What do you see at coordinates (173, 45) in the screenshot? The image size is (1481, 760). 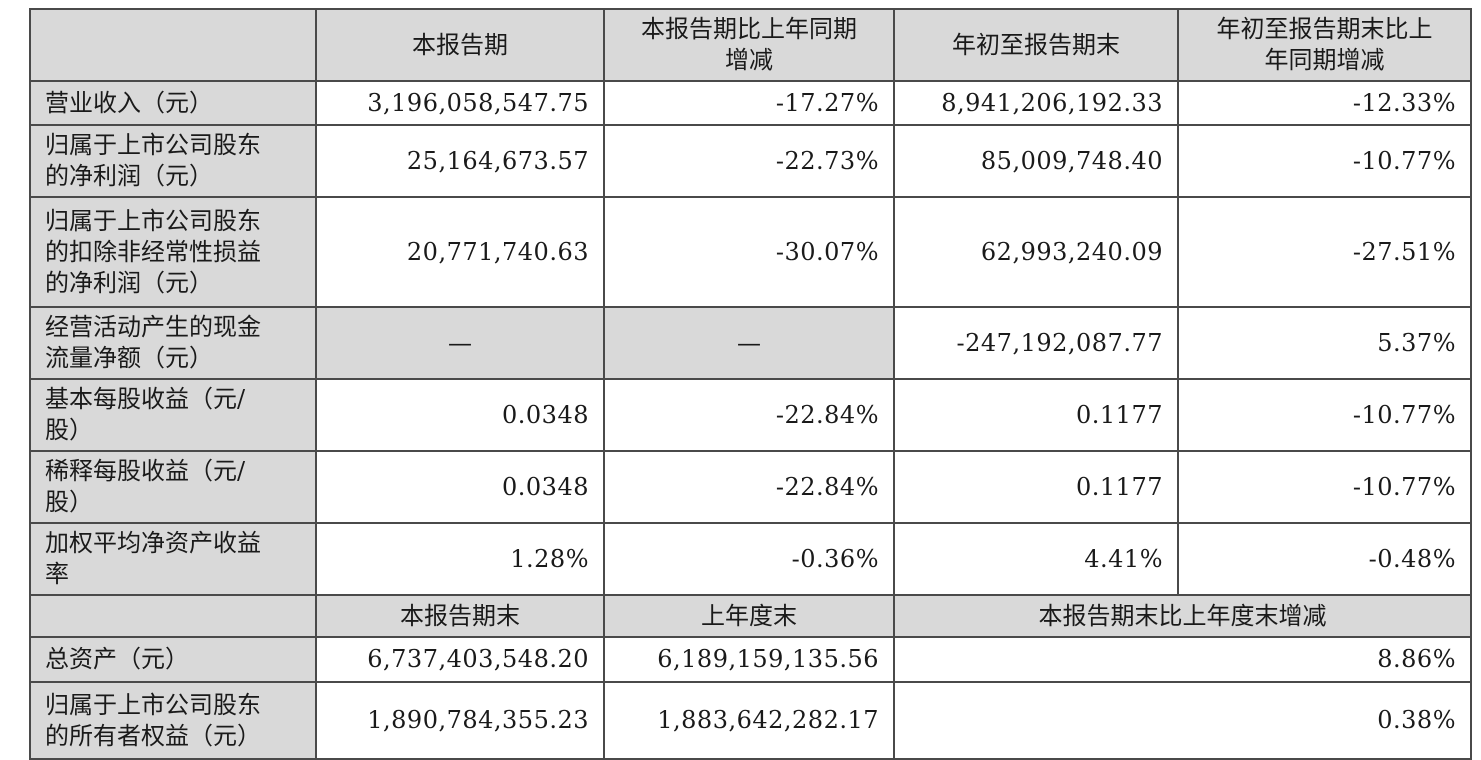 I see `header-empty-cell` at bounding box center [173, 45].